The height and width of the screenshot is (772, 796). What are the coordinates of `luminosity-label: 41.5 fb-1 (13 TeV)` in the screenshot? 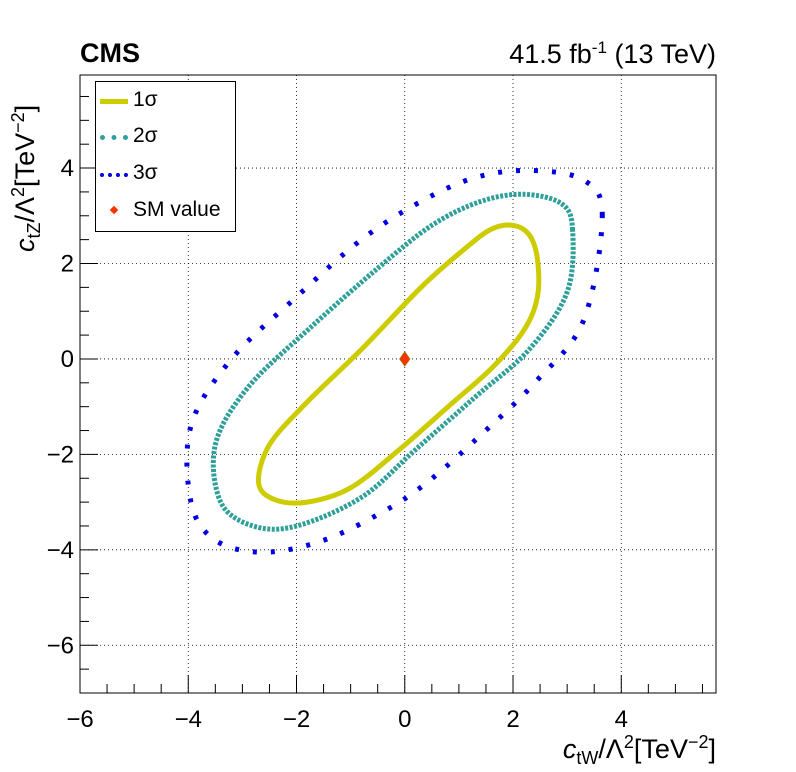 It's located at (612, 54).